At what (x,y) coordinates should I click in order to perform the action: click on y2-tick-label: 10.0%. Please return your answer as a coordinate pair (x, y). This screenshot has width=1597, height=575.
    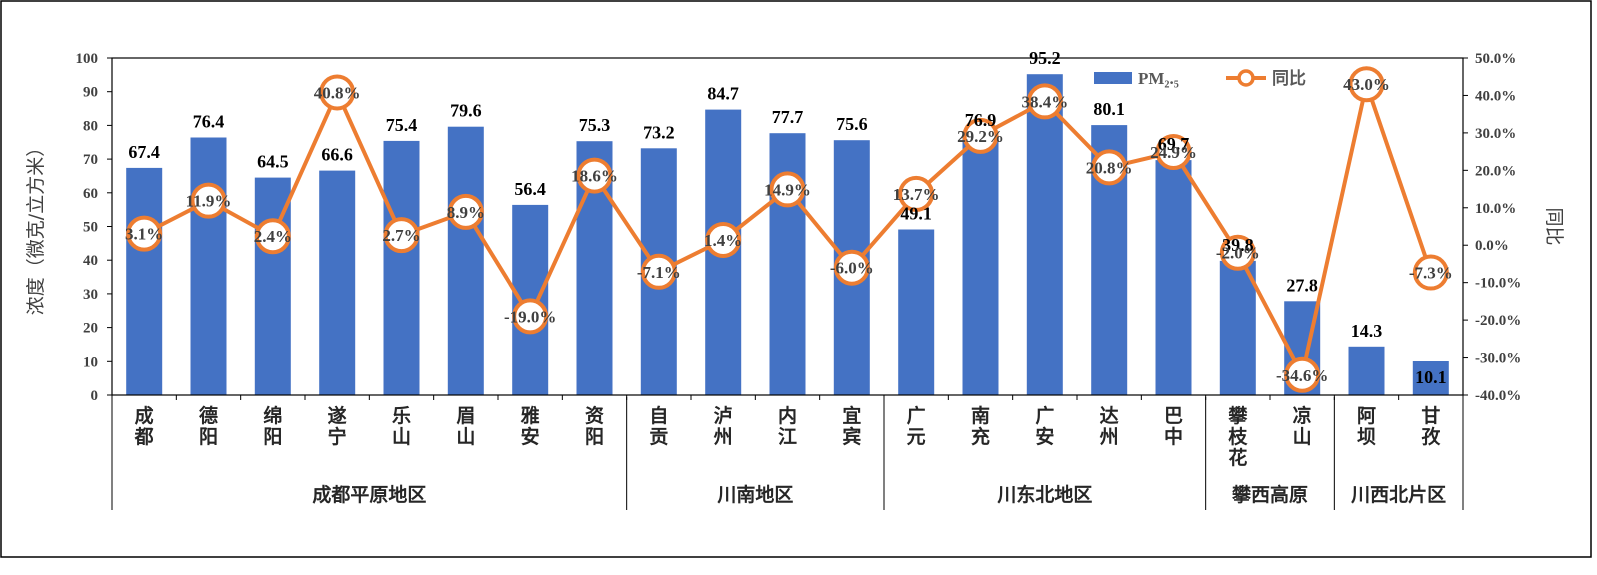
    Looking at the image, I should click on (1495, 209).